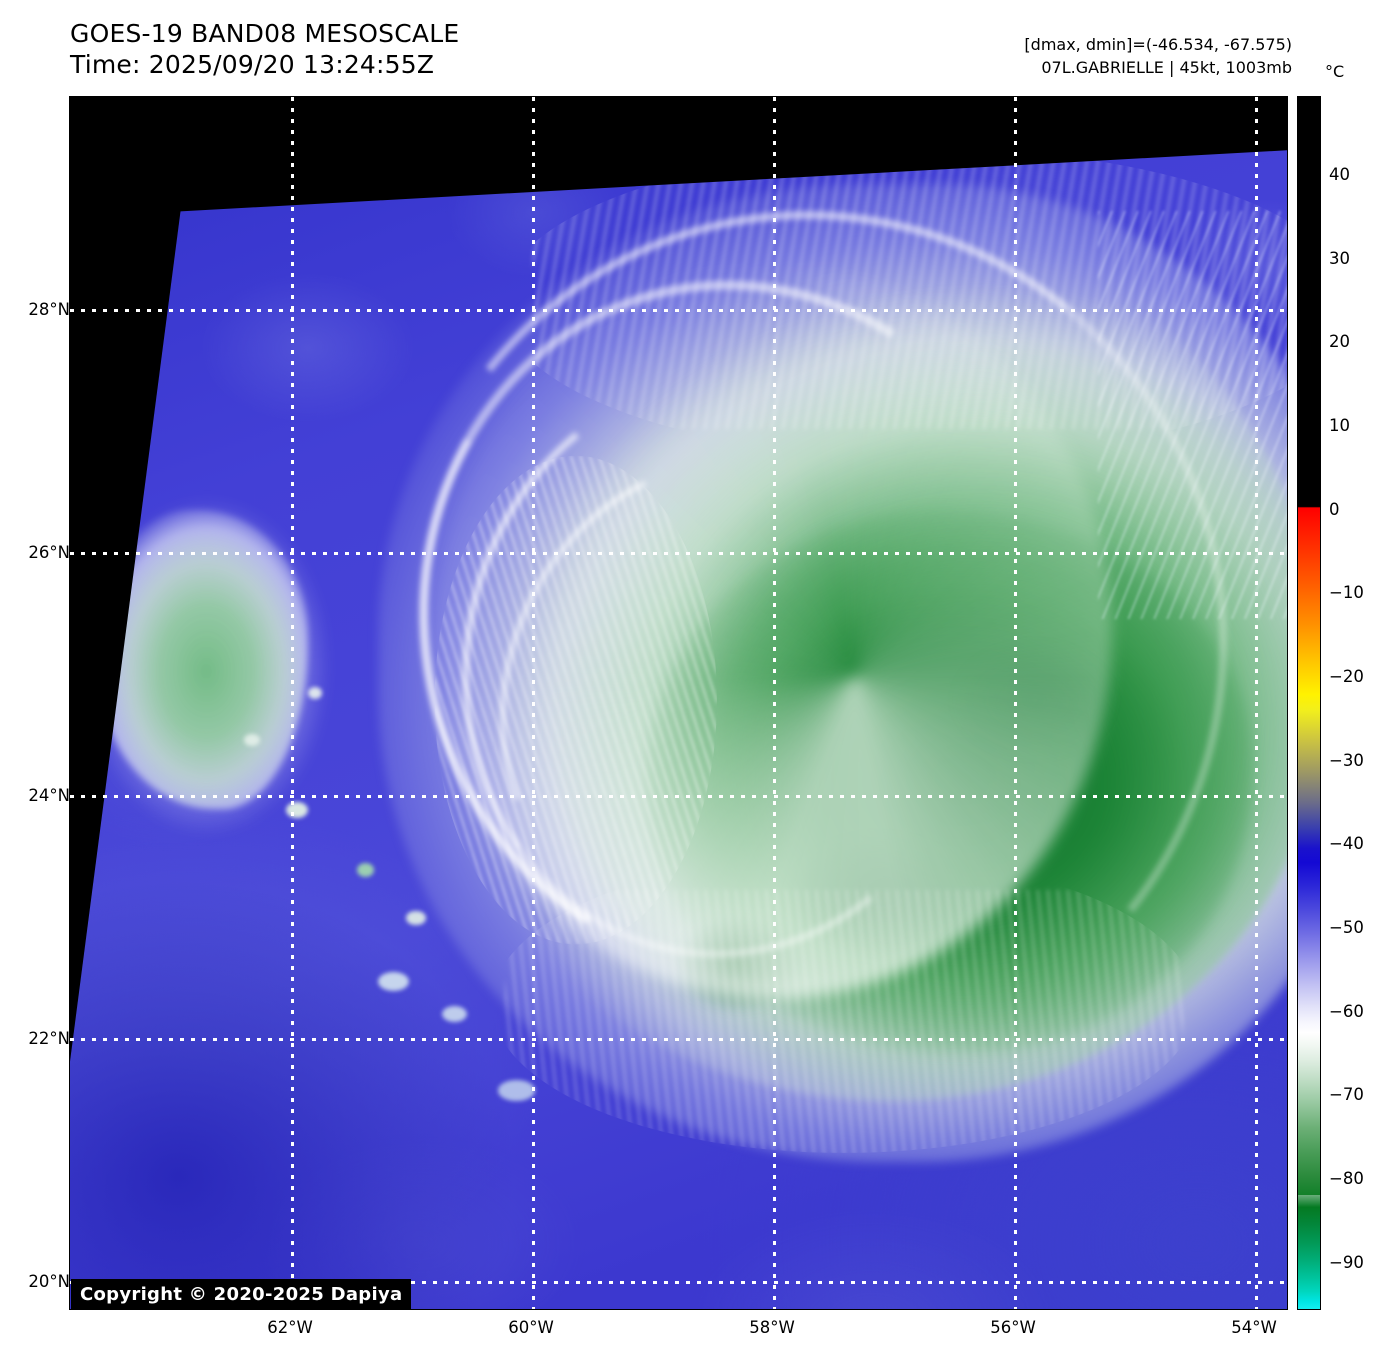 This screenshot has width=1390, height=1359. I want to click on xtick-62w: 62°W, so click(290, 1327).